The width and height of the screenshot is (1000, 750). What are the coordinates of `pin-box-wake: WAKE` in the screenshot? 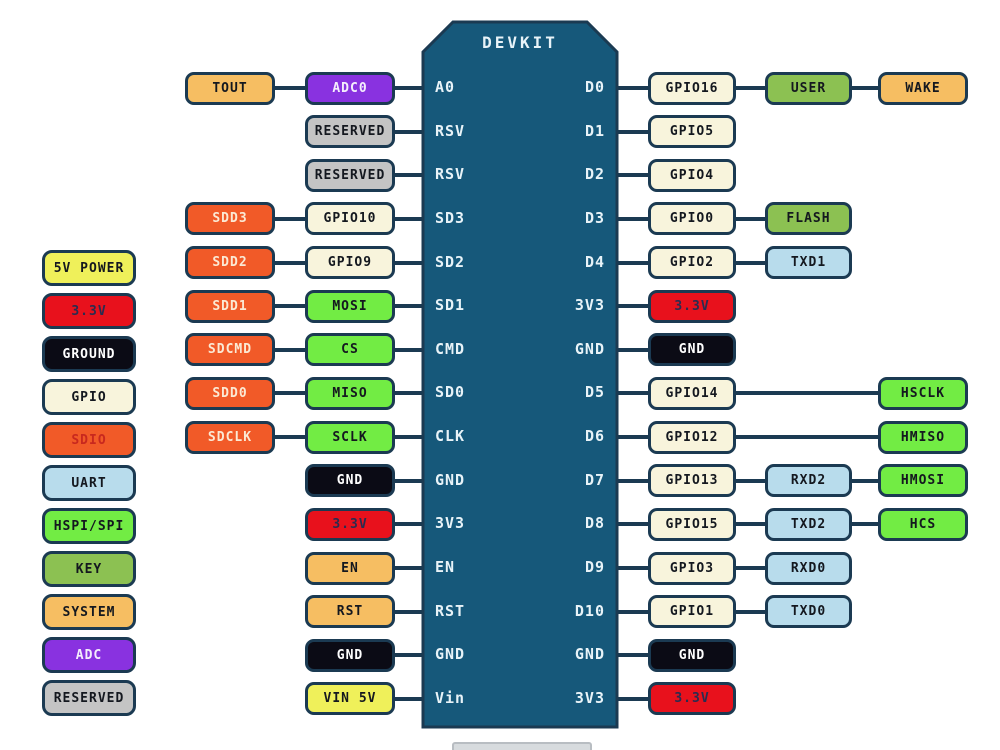 It's located at (923, 88).